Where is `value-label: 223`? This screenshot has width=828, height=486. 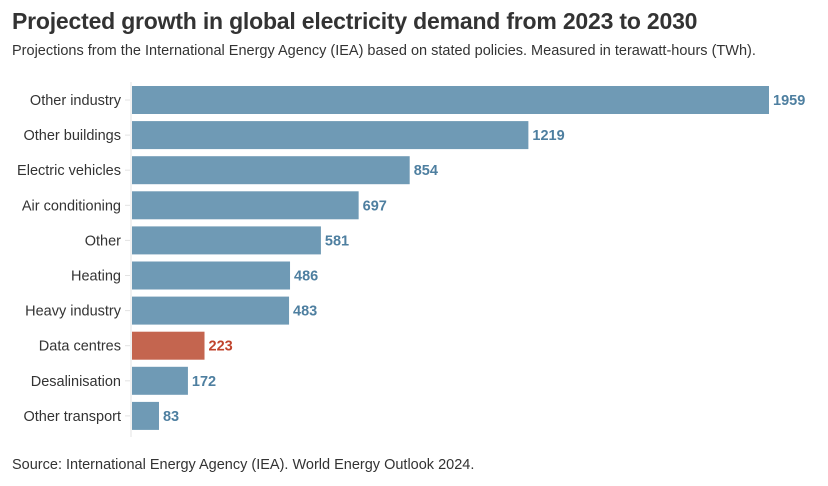 value-label: 223 is located at coordinates (221, 347).